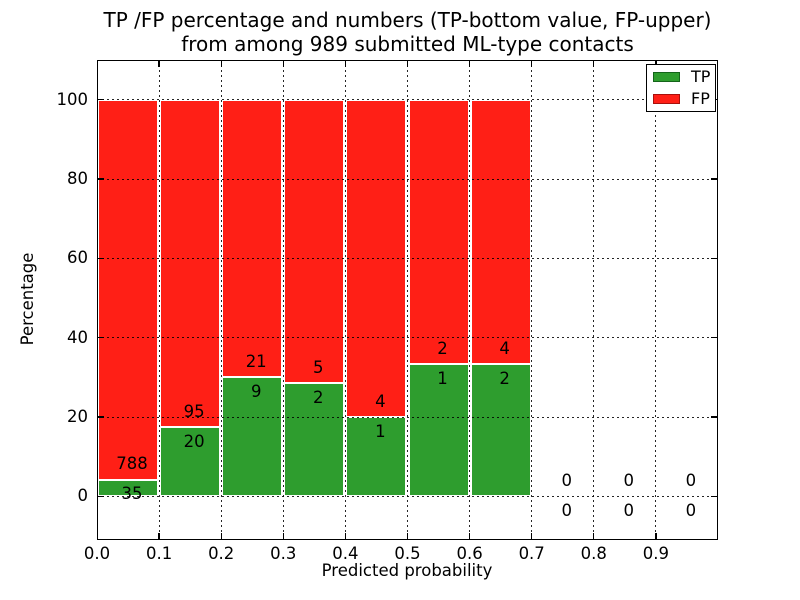 This screenshot has height=600, width=800. Describe the element at coordinates (194, 441) in the screenshot. I see `tp-count-label: 20` at that location.